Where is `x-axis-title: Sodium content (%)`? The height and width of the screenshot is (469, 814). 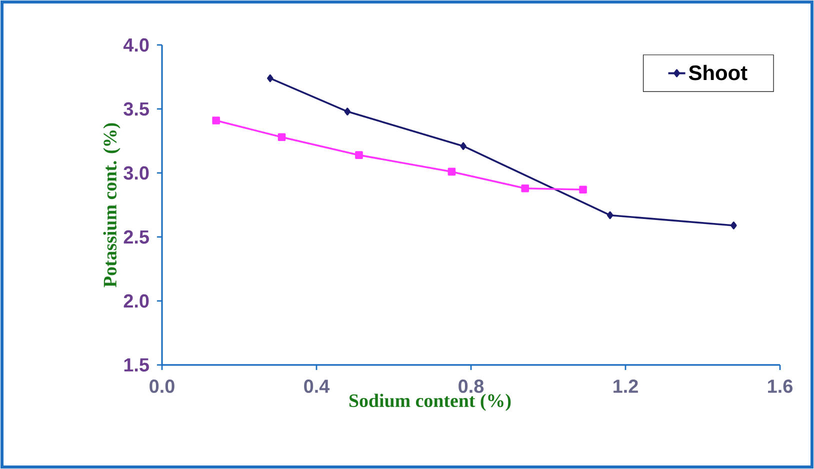
x-axis-title: Sodium content (%) is located at coordinates (430, 402).